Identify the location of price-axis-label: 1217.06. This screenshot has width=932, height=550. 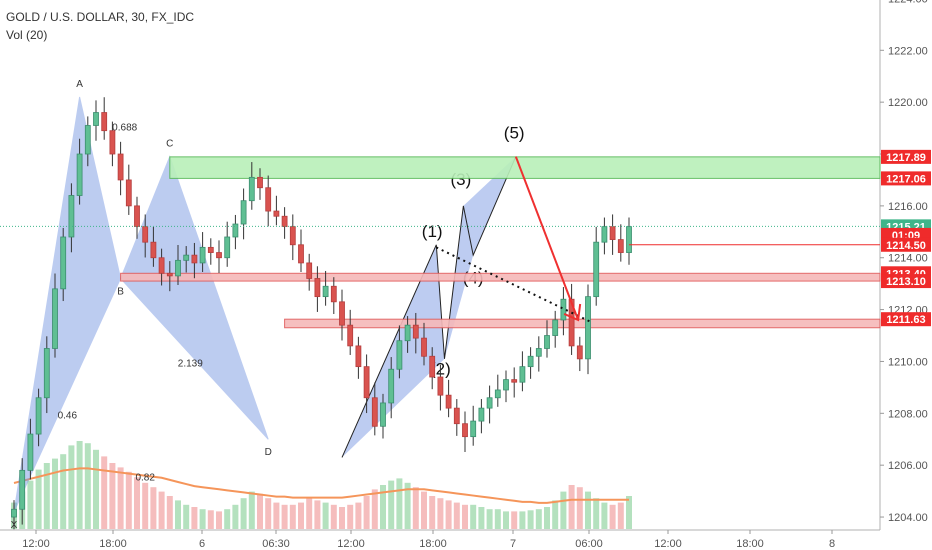
(906, 179).